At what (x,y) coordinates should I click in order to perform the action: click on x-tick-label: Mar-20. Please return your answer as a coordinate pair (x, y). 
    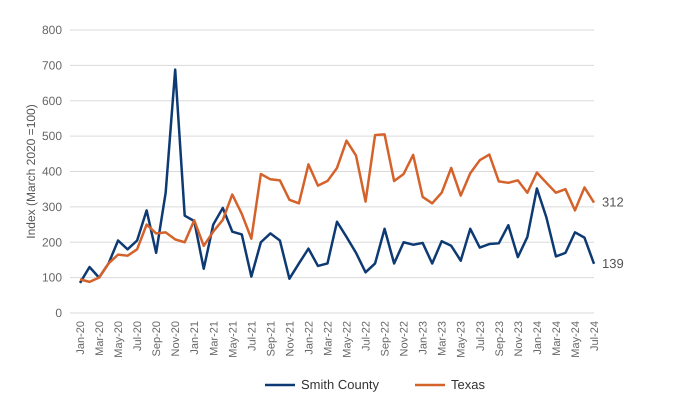
    Looking at the image, I should click on (100, 338).